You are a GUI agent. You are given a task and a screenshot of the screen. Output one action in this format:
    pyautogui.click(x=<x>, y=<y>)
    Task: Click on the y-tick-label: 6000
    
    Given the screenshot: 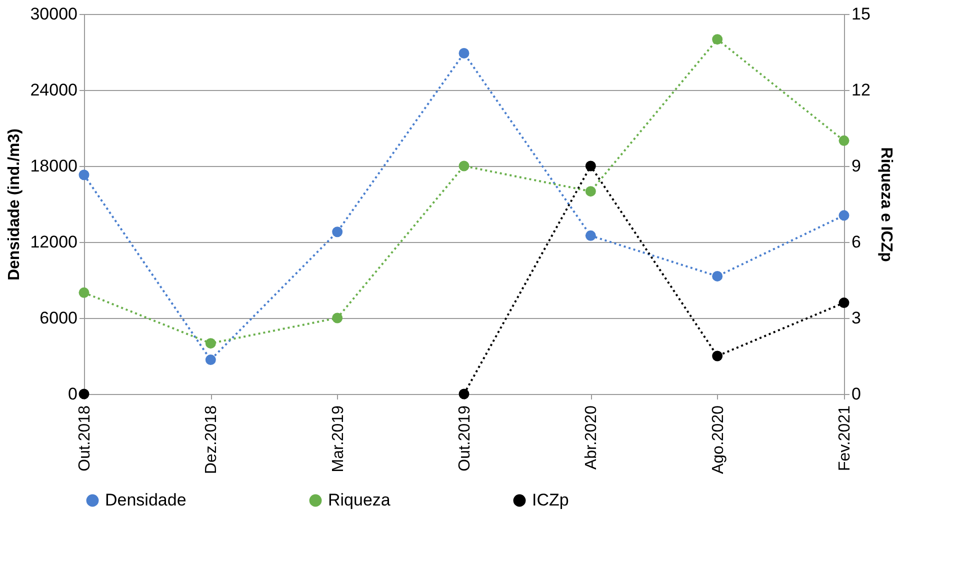 What is the action you would take?
    pyautogui.click(x=59, y=318)
    